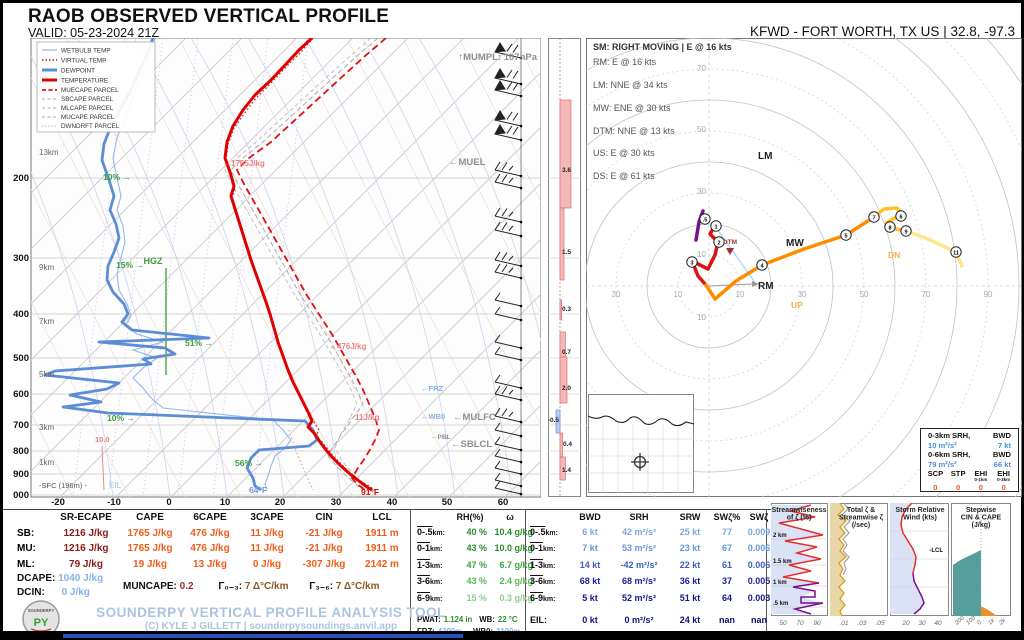 Image resolution: width=1024 pixels, height=640 pixels. I want to click on k-row5-swz: 0.003, so click(759, 597).